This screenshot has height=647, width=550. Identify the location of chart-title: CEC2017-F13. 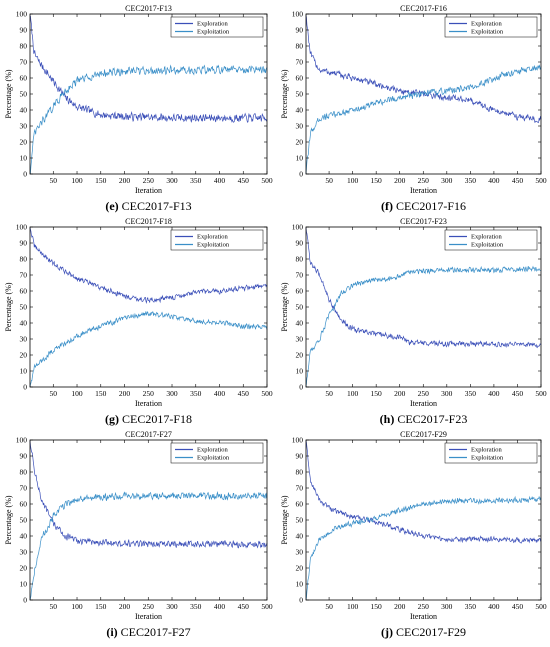
(148, 8).